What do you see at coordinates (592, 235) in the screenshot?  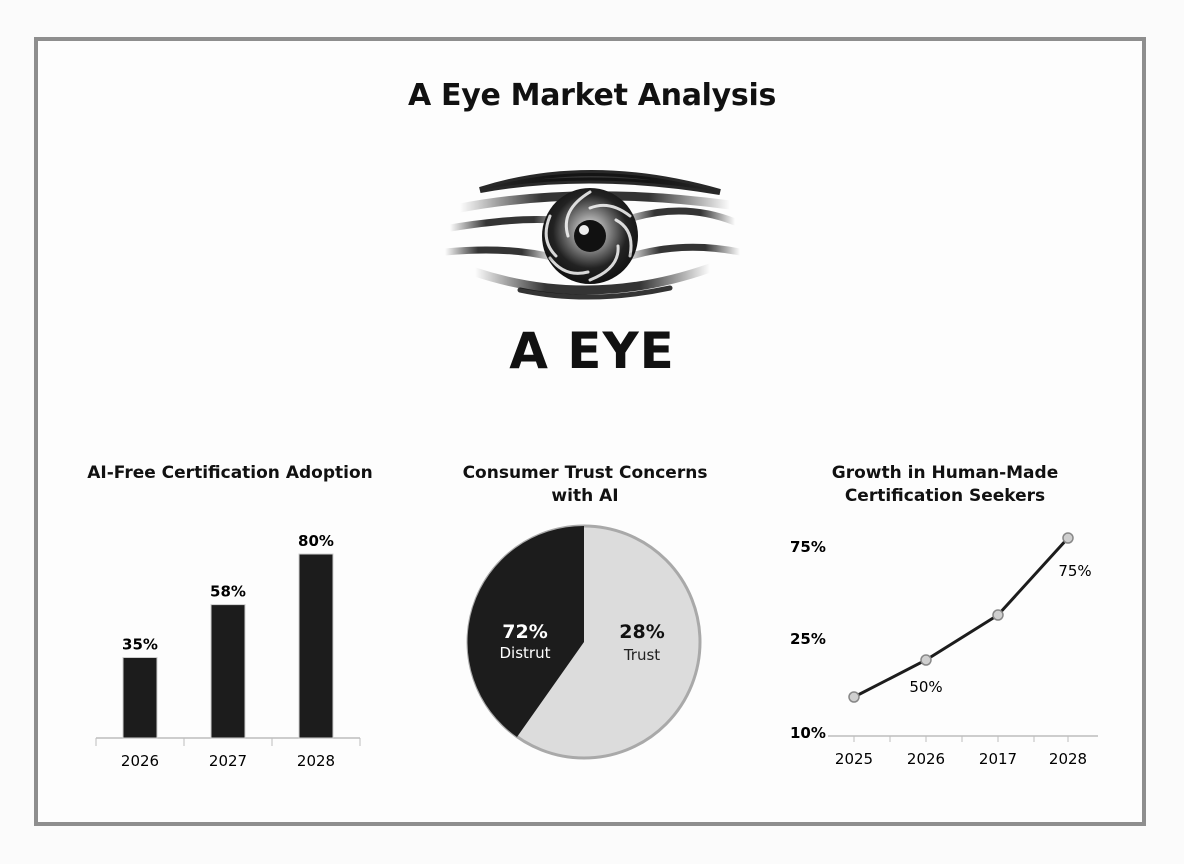 I see `stylized-eye-icon` at bounding box center [592, 235].